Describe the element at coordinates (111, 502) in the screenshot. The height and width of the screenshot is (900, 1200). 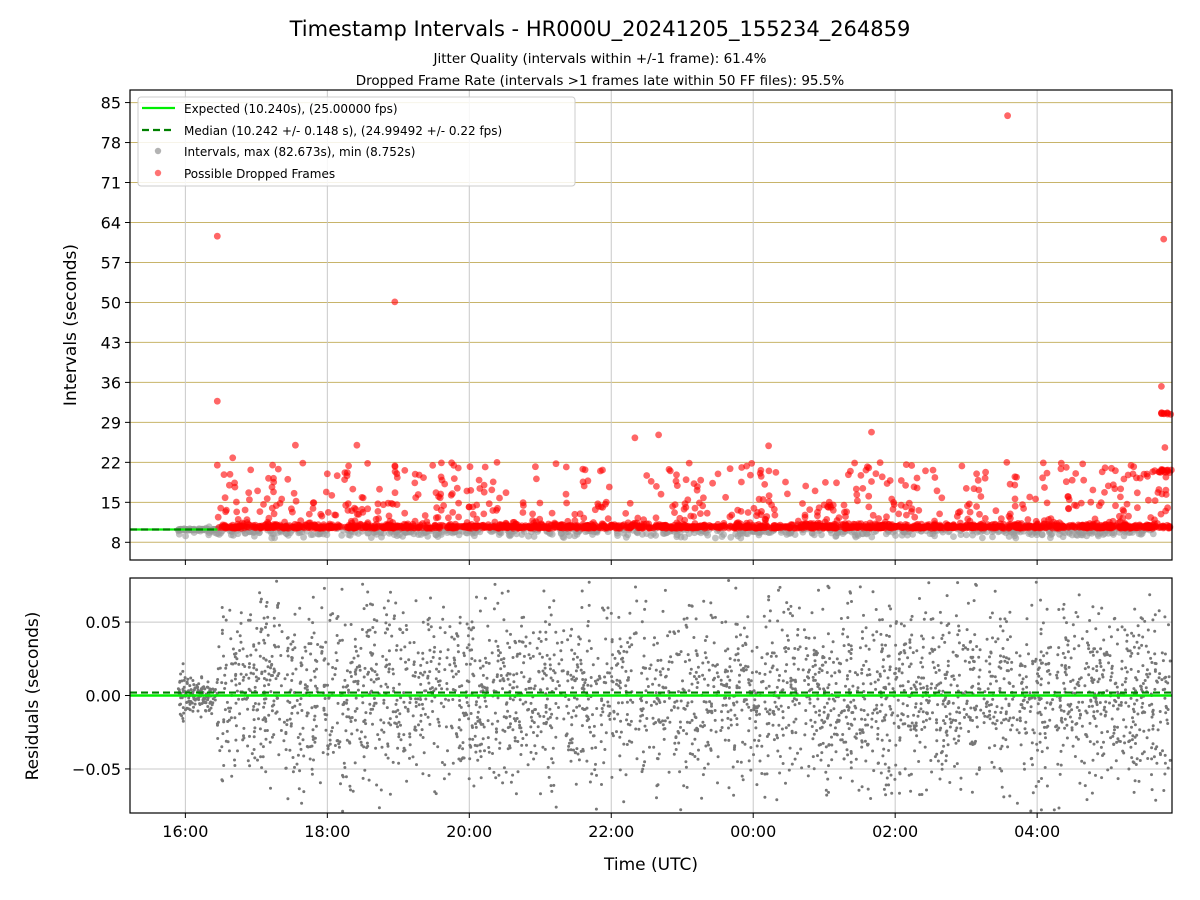
I see `intervals-y-tick-label: 15` at that location.